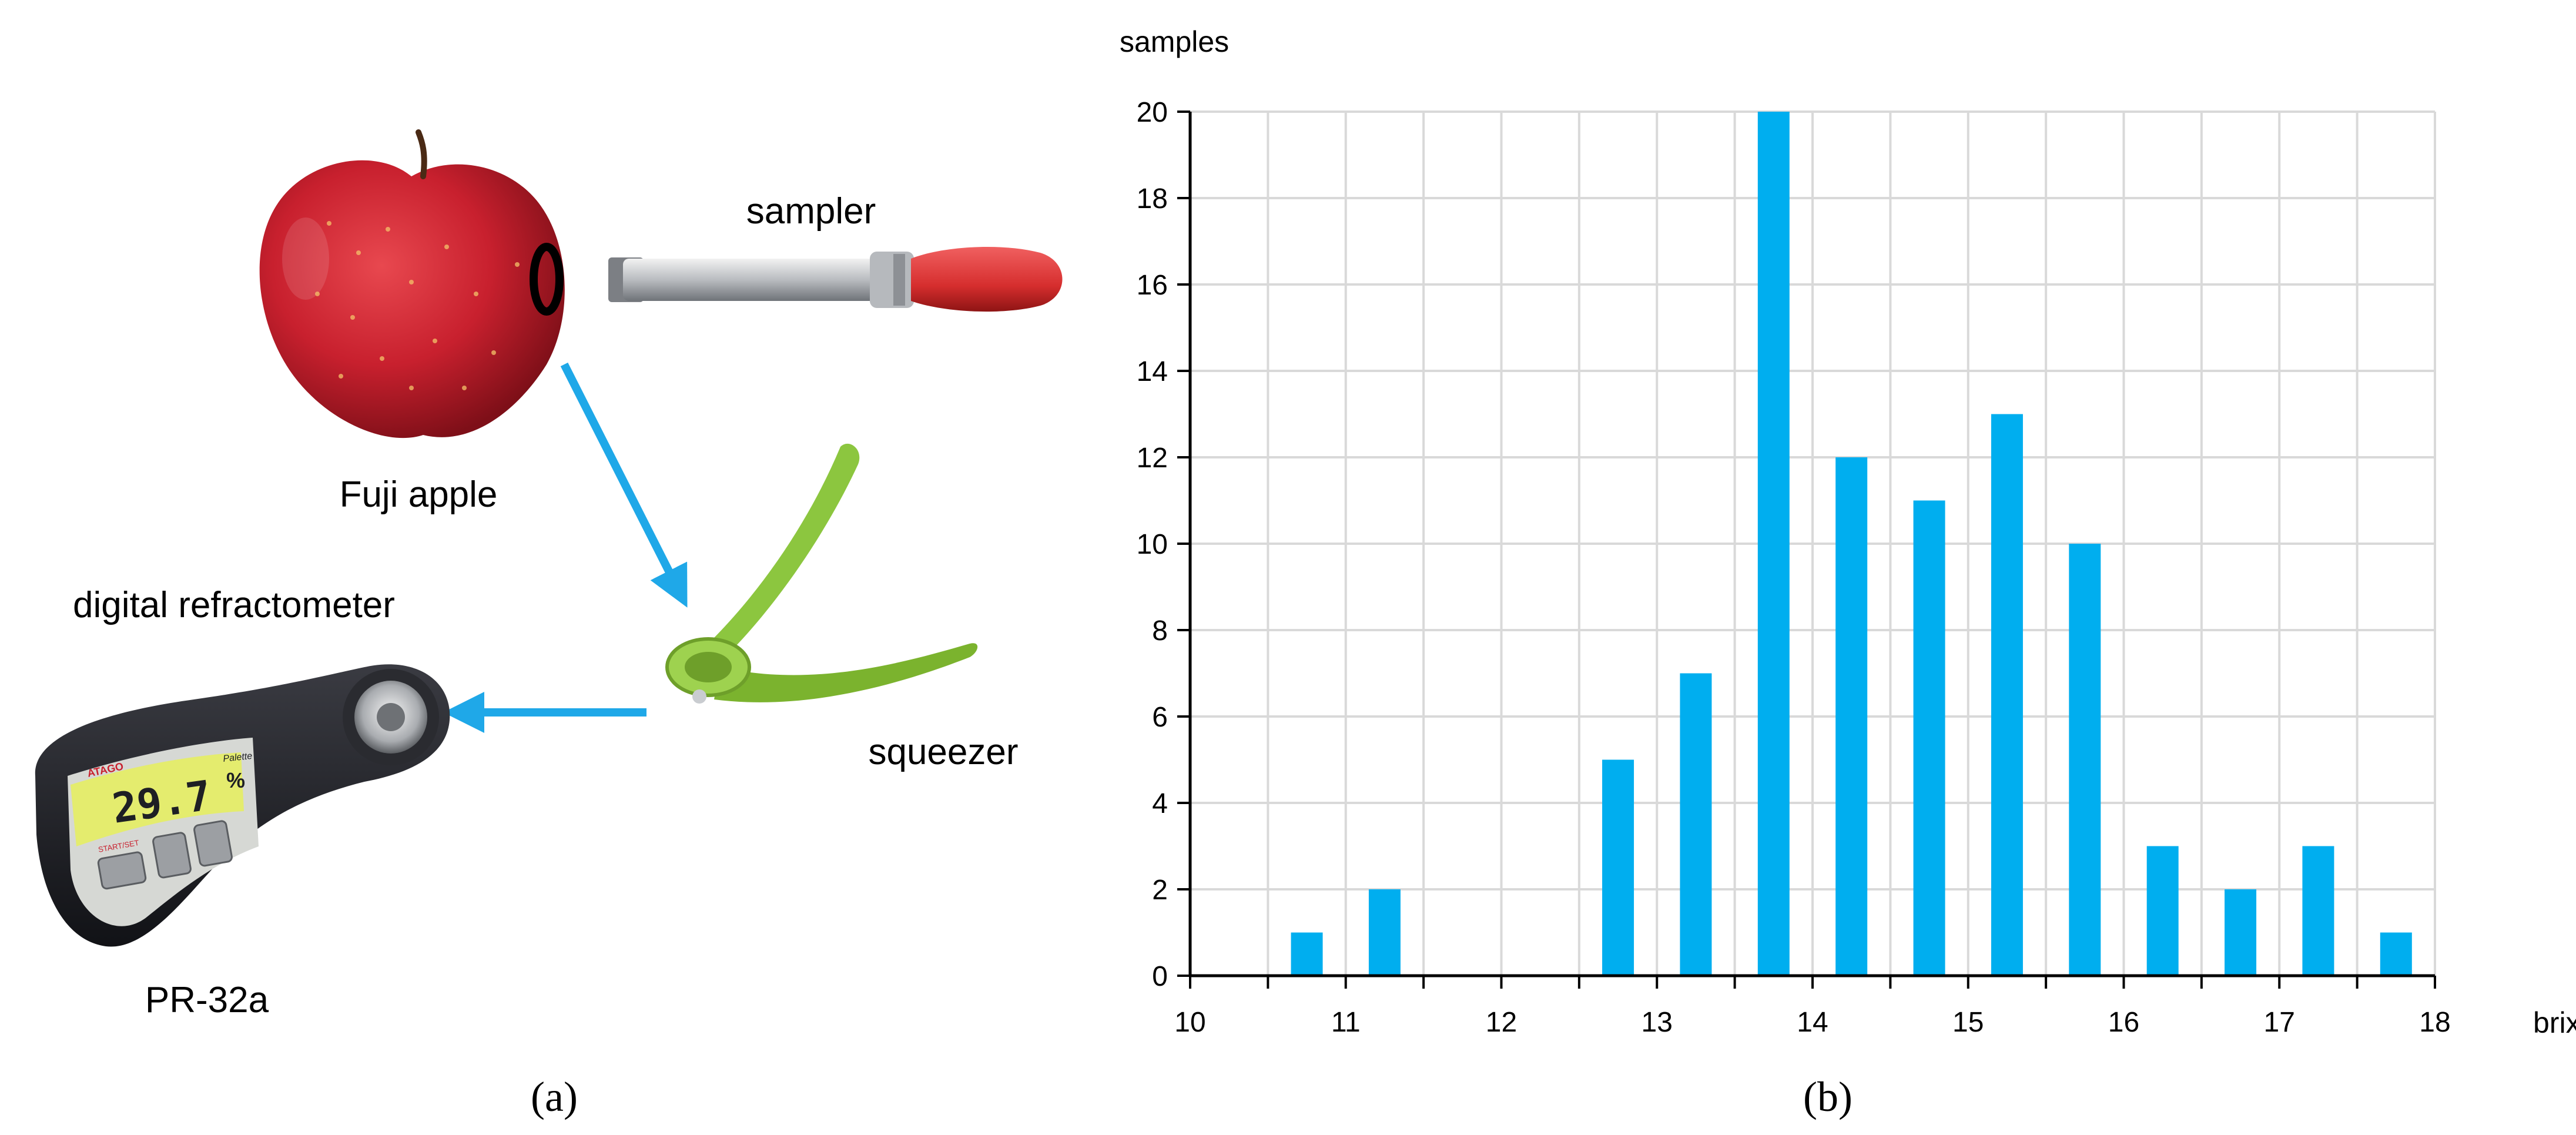 The image size is (2576, 1135). What do you see at coordinates (1189, 1022) in the screenshot?
I see `x-tick-label: 10` at bounding box center [1189, 1022].